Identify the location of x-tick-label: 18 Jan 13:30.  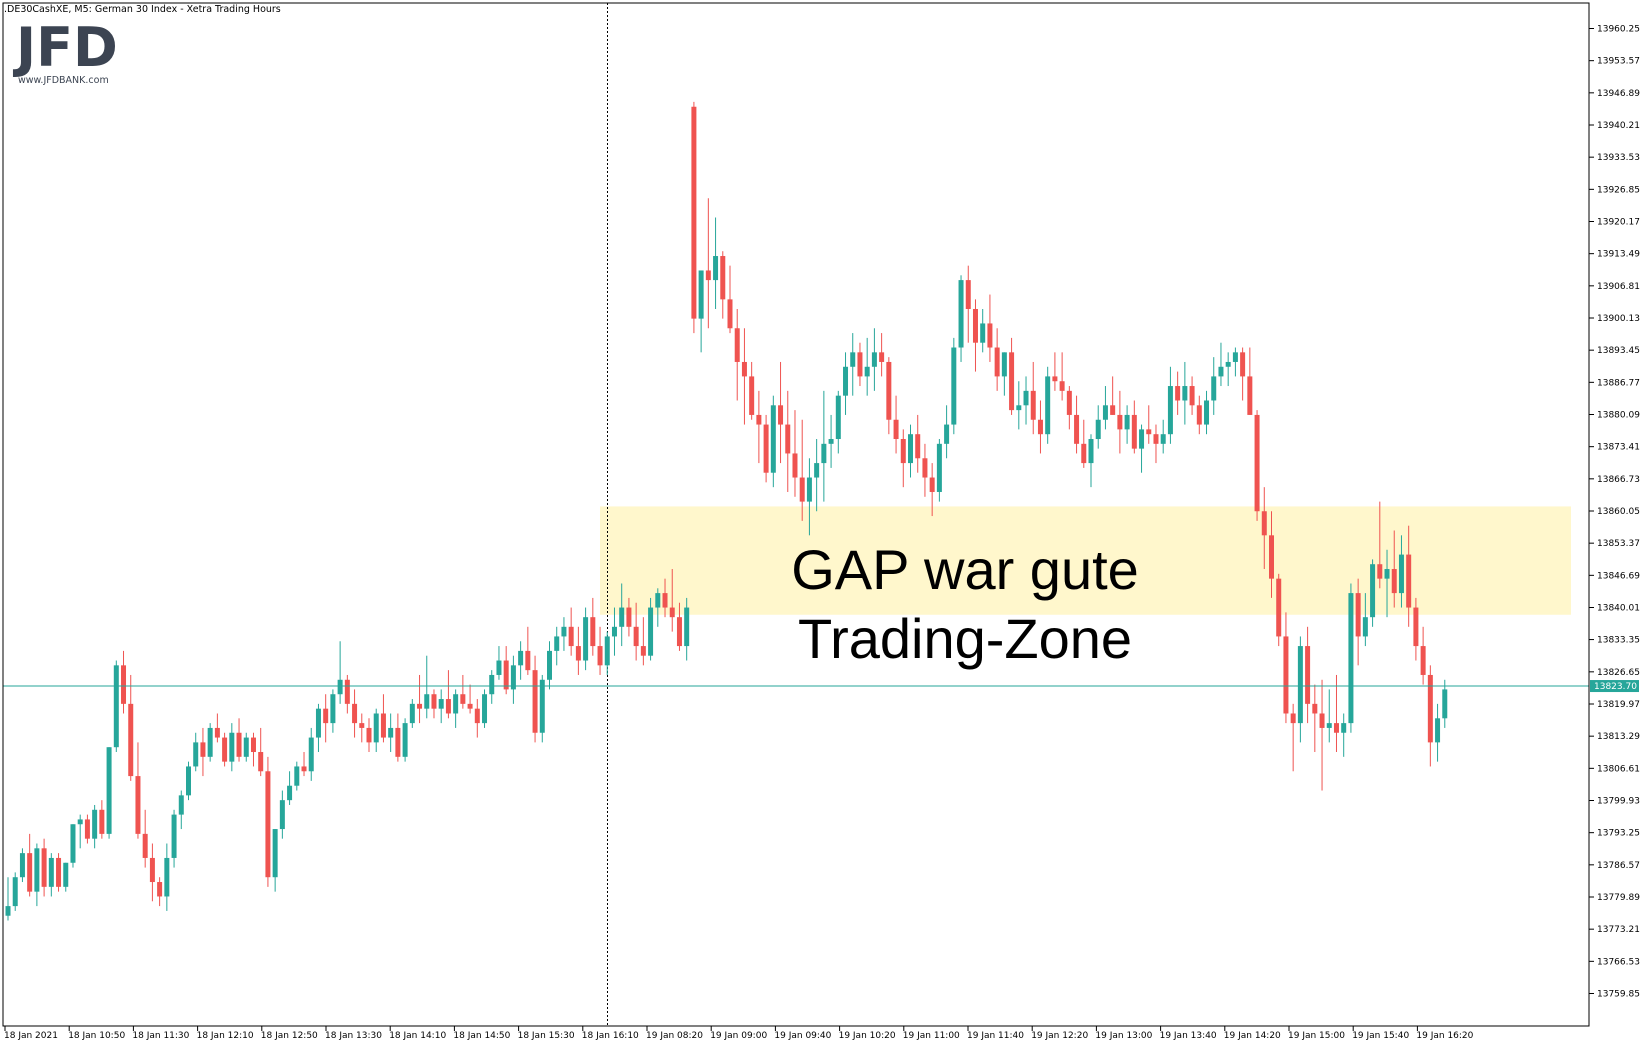
(353, 1036).